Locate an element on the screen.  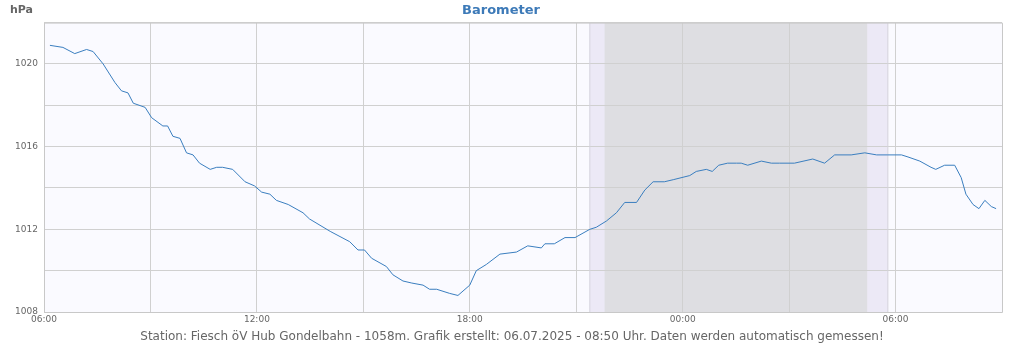
x-tick-label: 12:00 is located at coordinates (257, 318).